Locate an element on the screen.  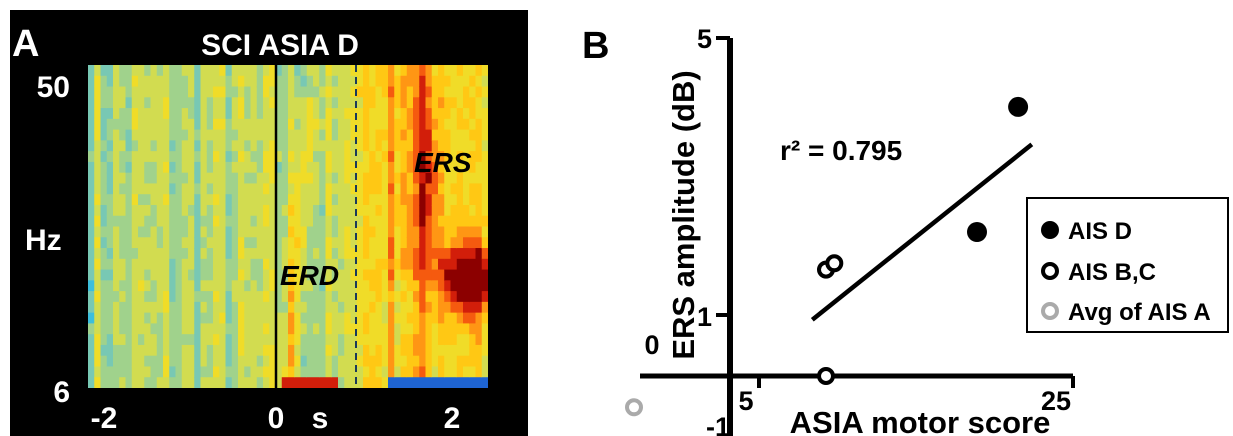
legend-label-ais-bc: AIS B,C is located at coordinates (1112, 272).